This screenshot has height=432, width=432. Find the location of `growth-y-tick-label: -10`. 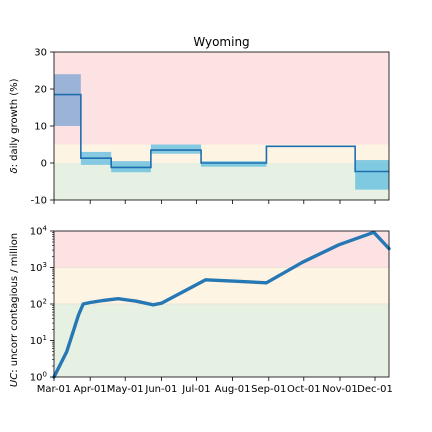

growth-y-tick-label: -10 is located at coordinates (39, 201).